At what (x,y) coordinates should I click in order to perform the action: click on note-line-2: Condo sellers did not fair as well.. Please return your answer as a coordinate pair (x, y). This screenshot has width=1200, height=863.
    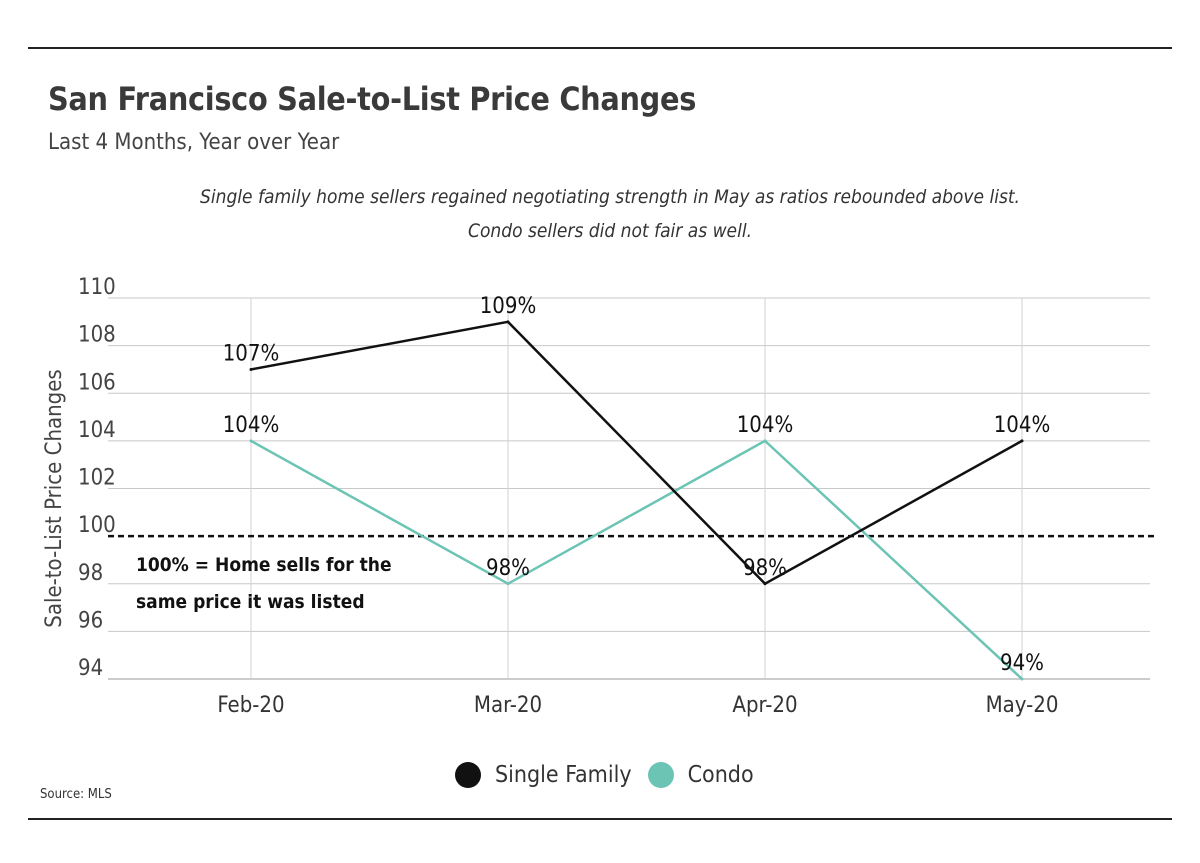
    Looking at the image, I should click on (610, 231).